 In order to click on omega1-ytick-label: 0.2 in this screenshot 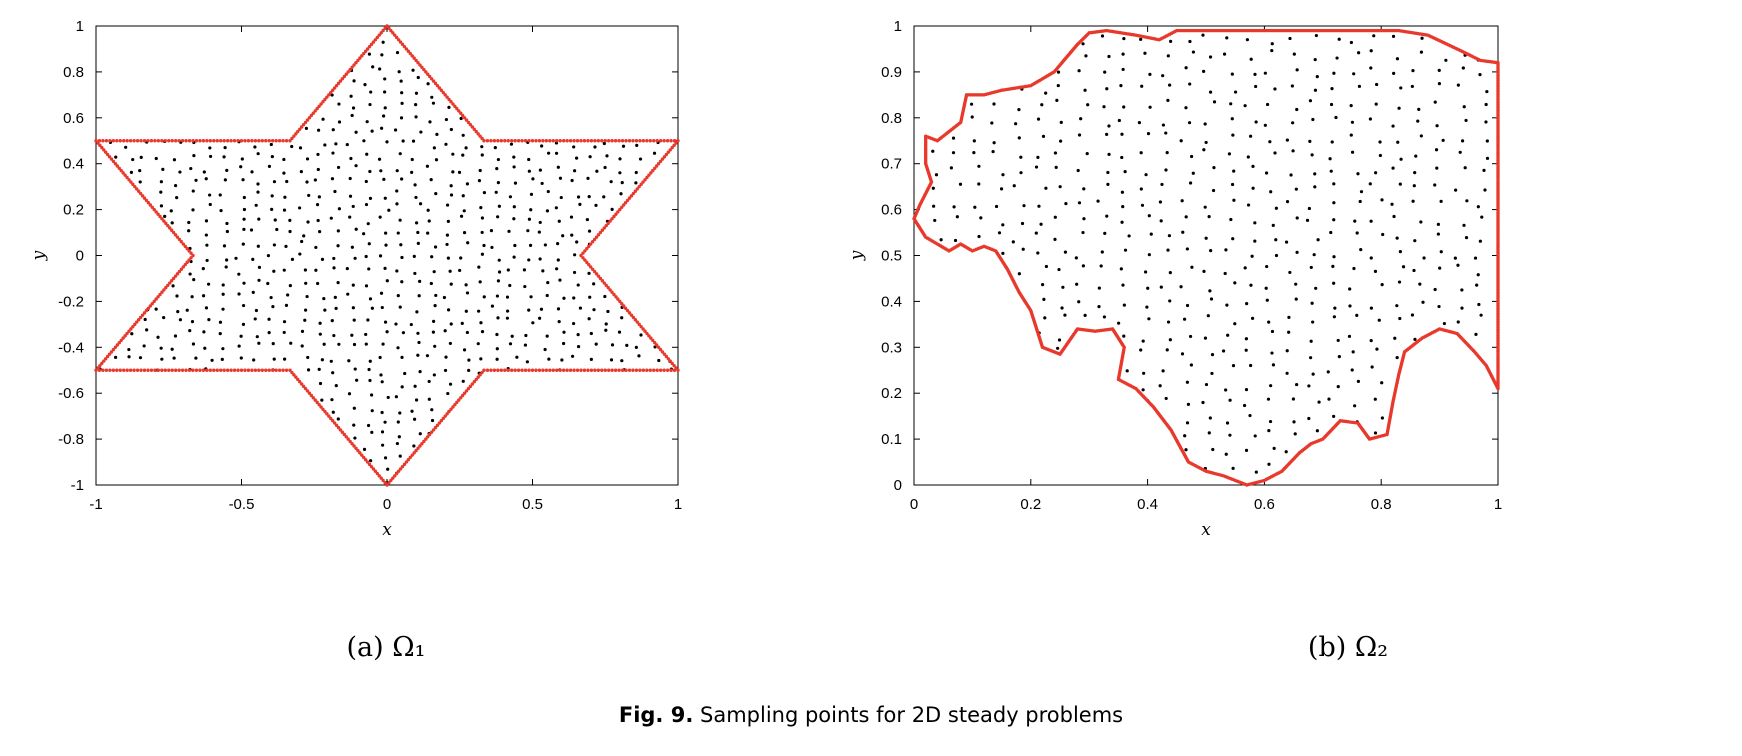, I will do `click(73, 210)`.